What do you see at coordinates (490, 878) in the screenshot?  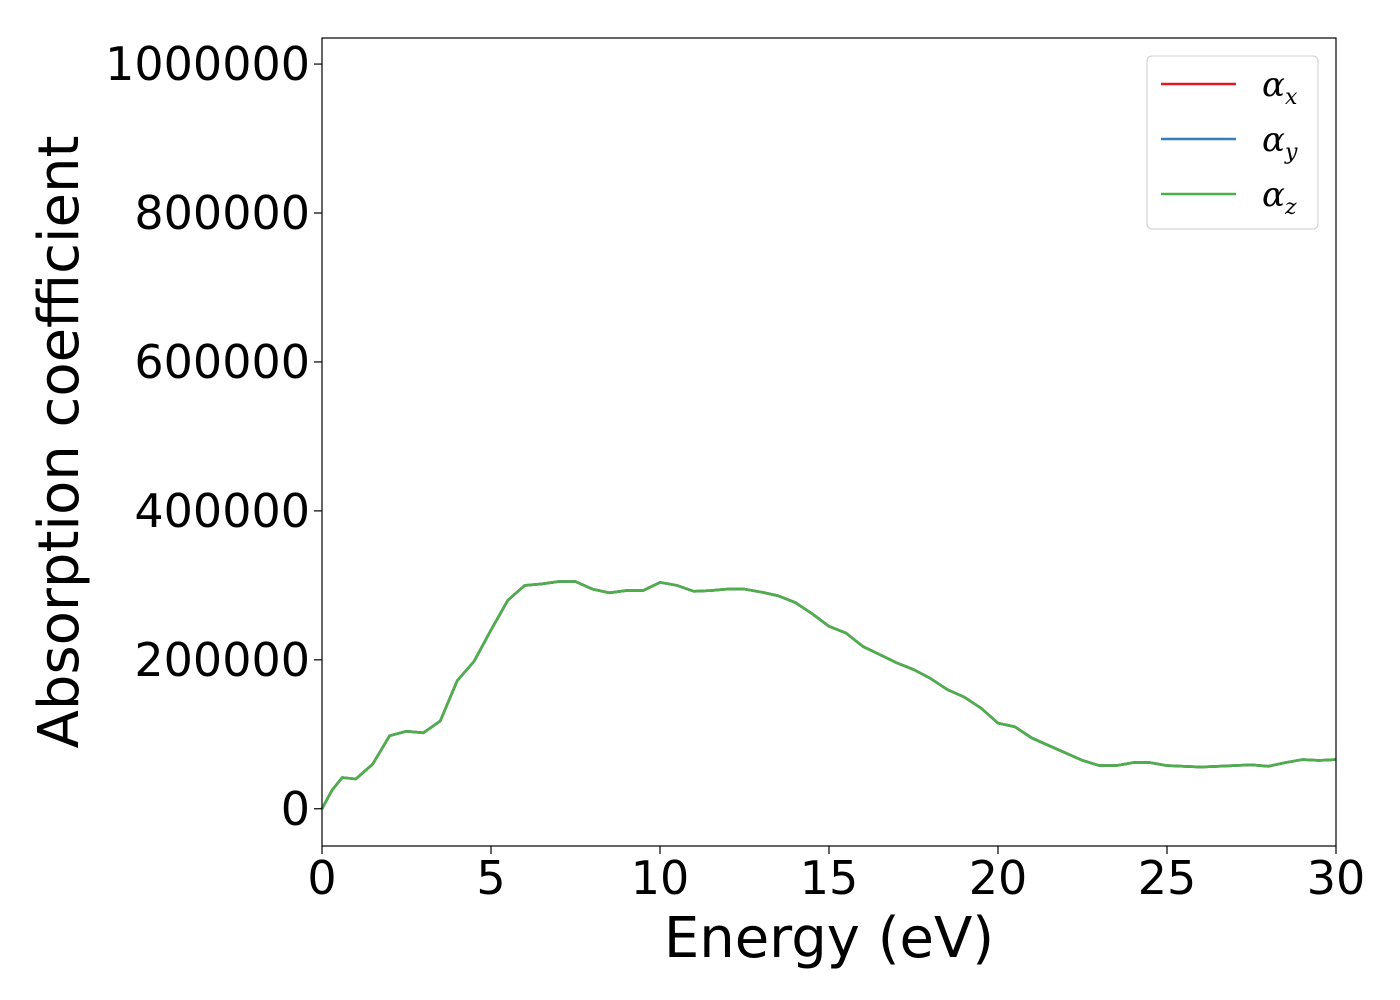 I see `x-tick-label: 5` at bounding box center [490, 878].